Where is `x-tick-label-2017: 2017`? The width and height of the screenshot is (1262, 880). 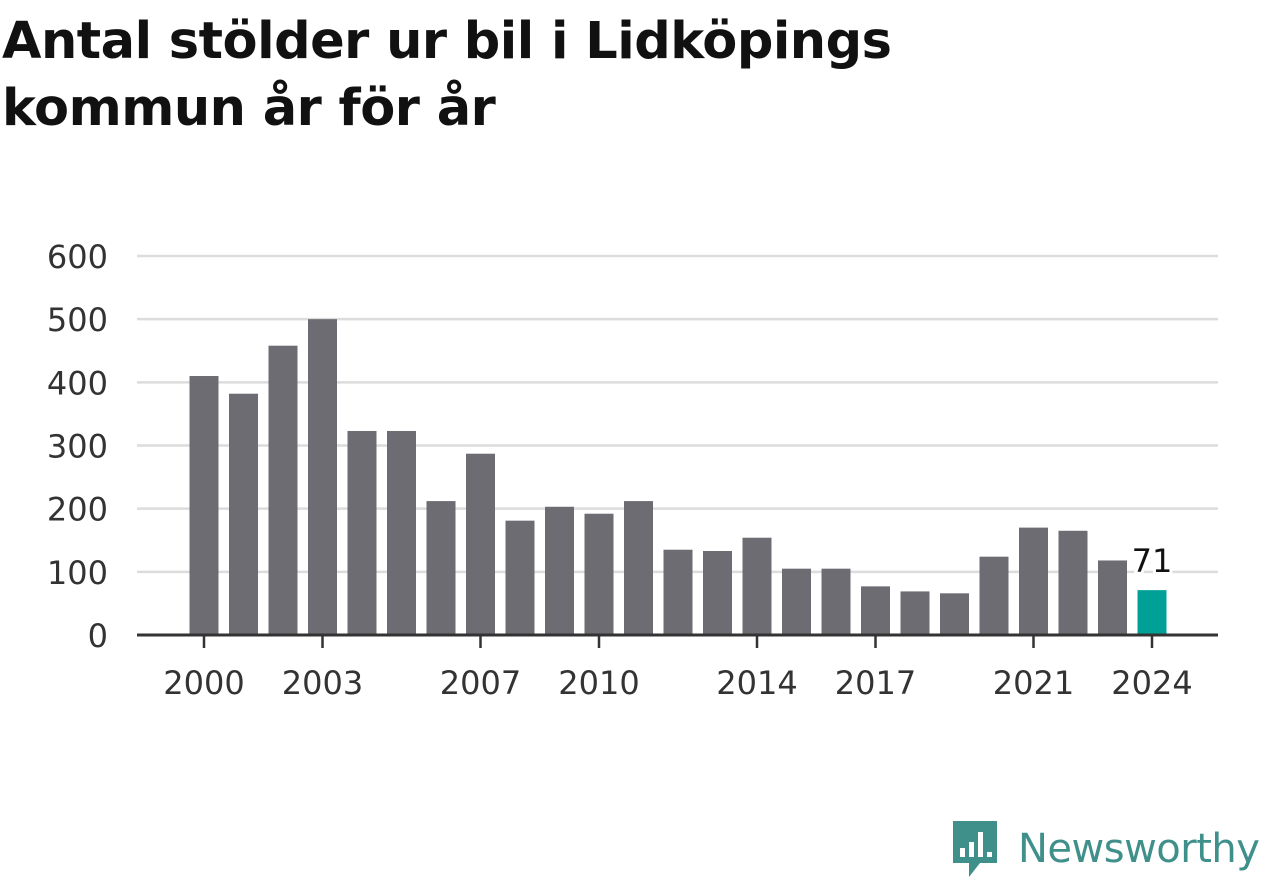
x-tick-label-2017: 2017 is located at coordinates (875, 683).